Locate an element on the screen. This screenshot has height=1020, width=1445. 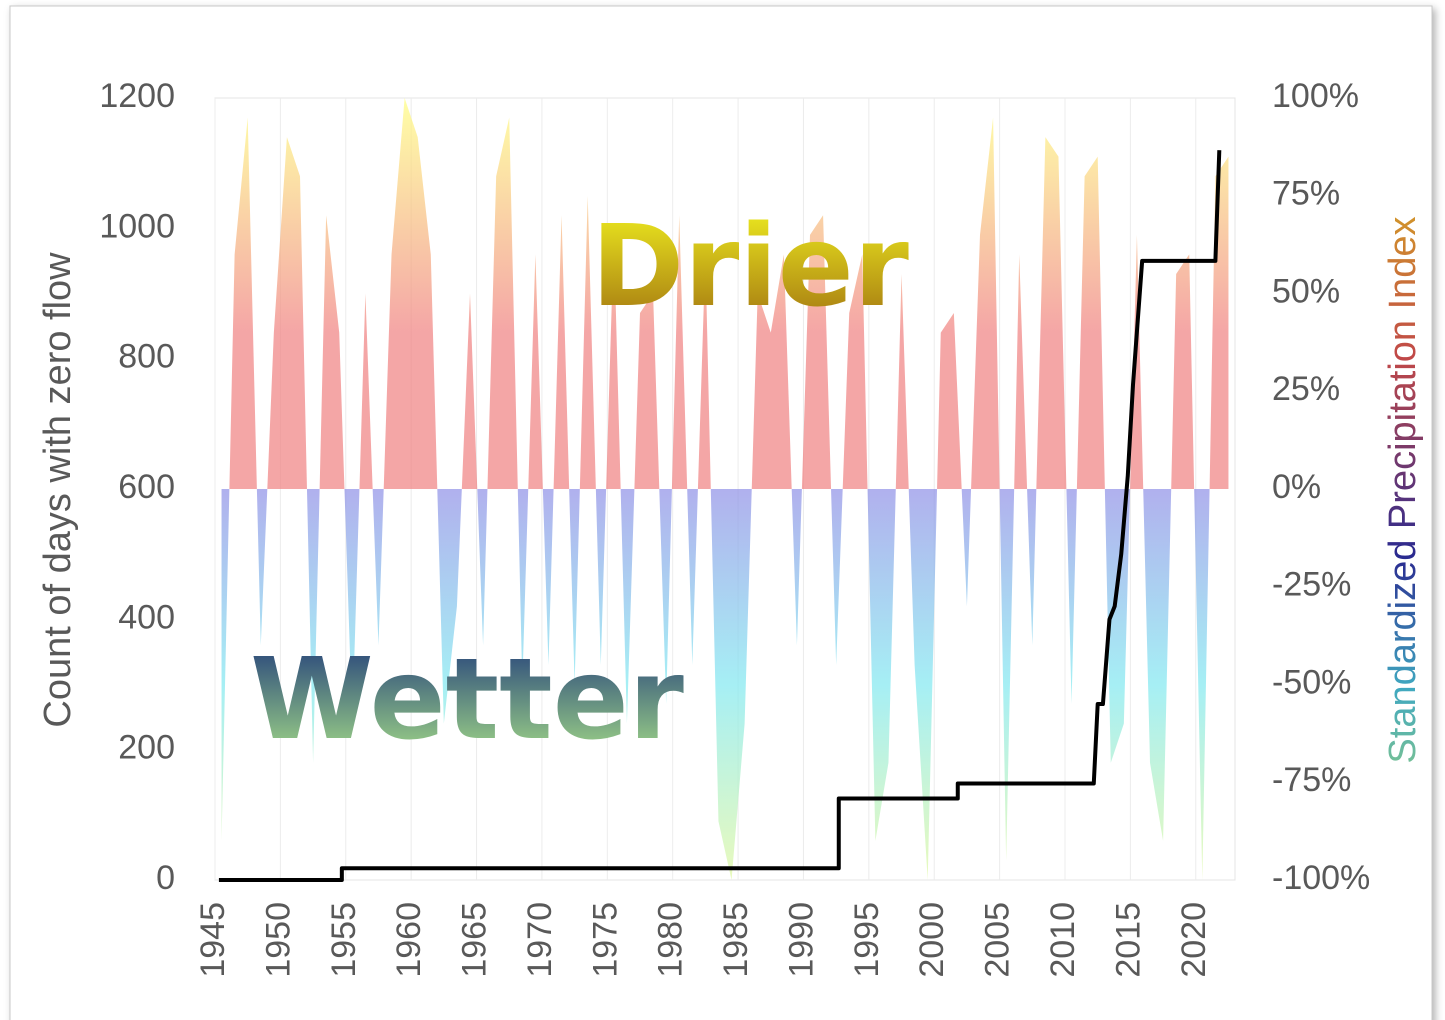
x-tick-label: 2000 is located at coordinates (932, 940).